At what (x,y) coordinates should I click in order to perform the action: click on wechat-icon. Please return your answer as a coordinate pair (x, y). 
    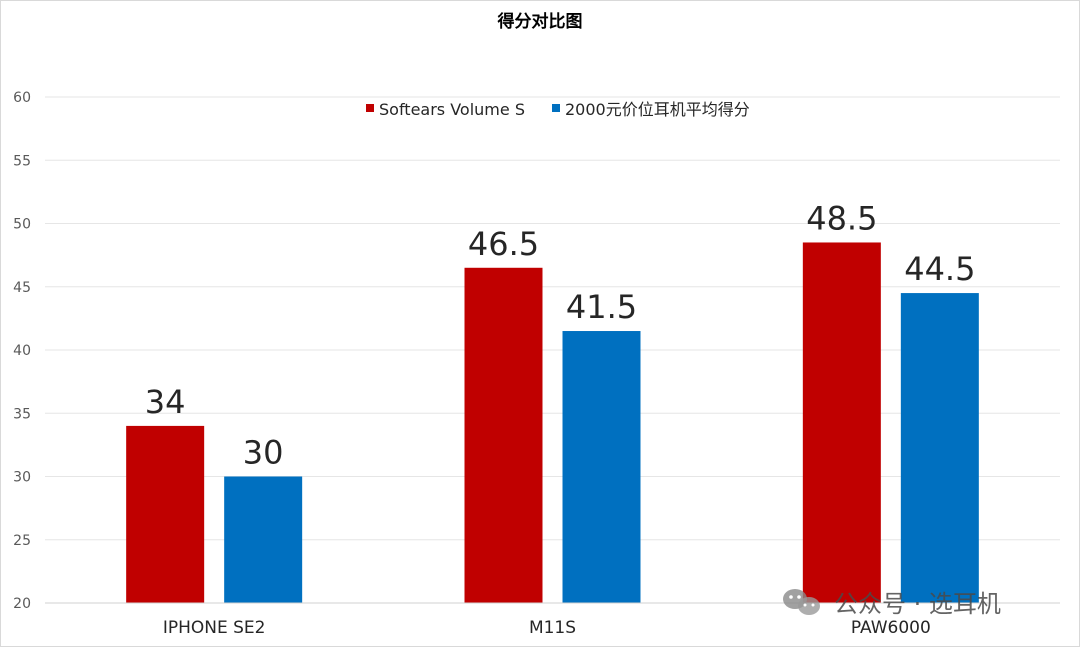
    Looking at the image, I should click on (801, 602).